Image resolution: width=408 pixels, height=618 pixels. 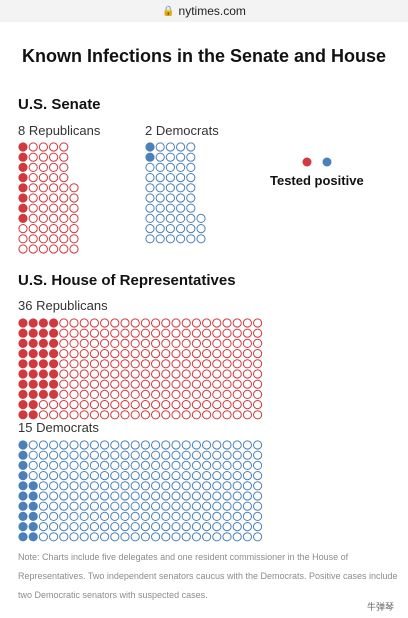 I want to click on house-republicans-waffle, so click(x=140, y=369).